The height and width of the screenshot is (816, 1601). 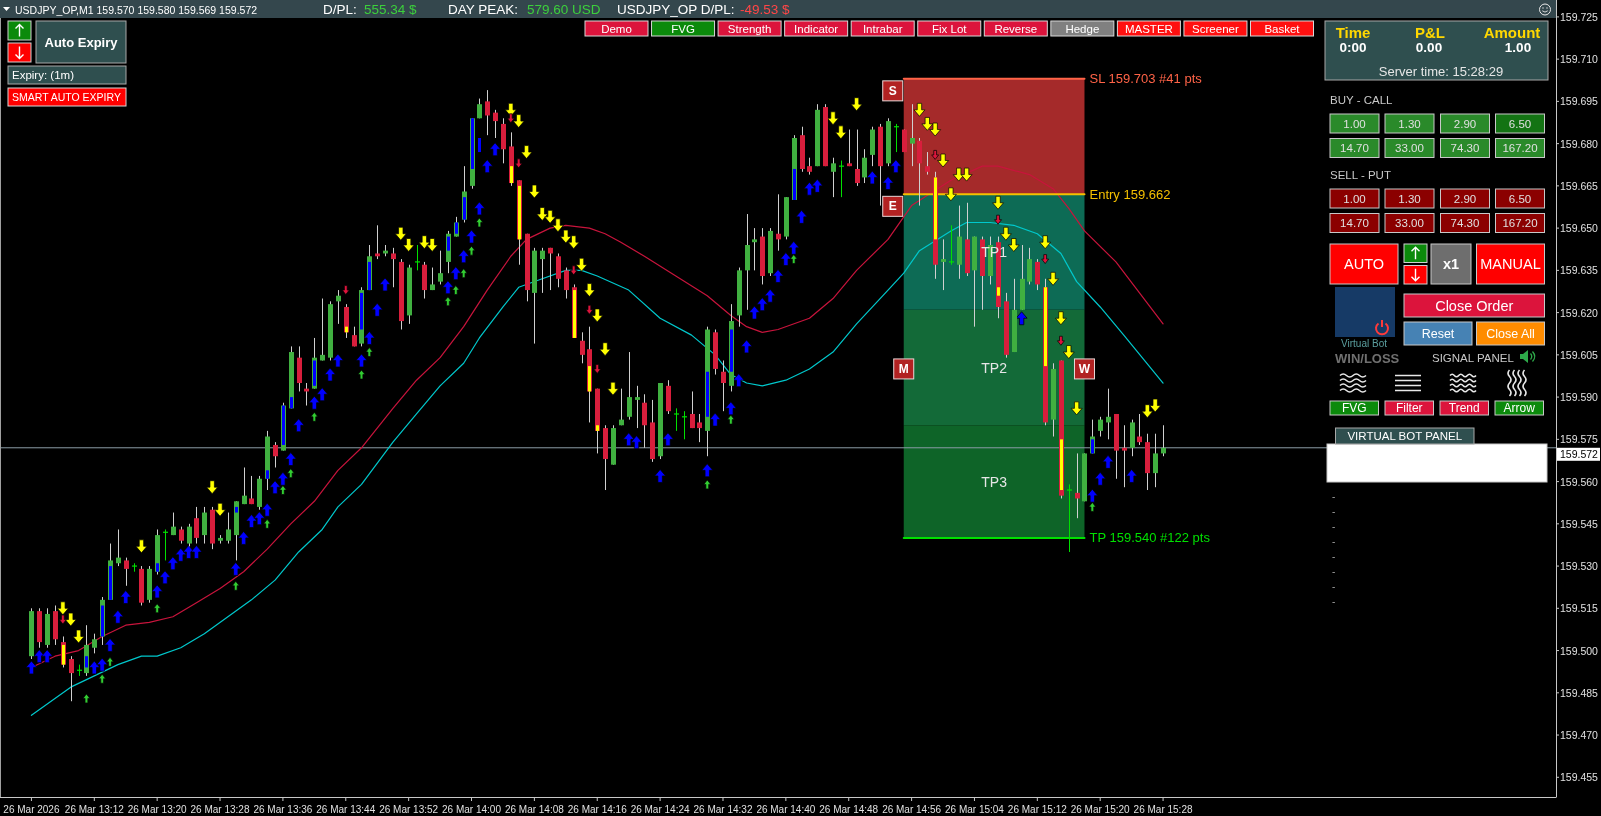 I want to click on annotation: Demo, so click(x=616, y=28).